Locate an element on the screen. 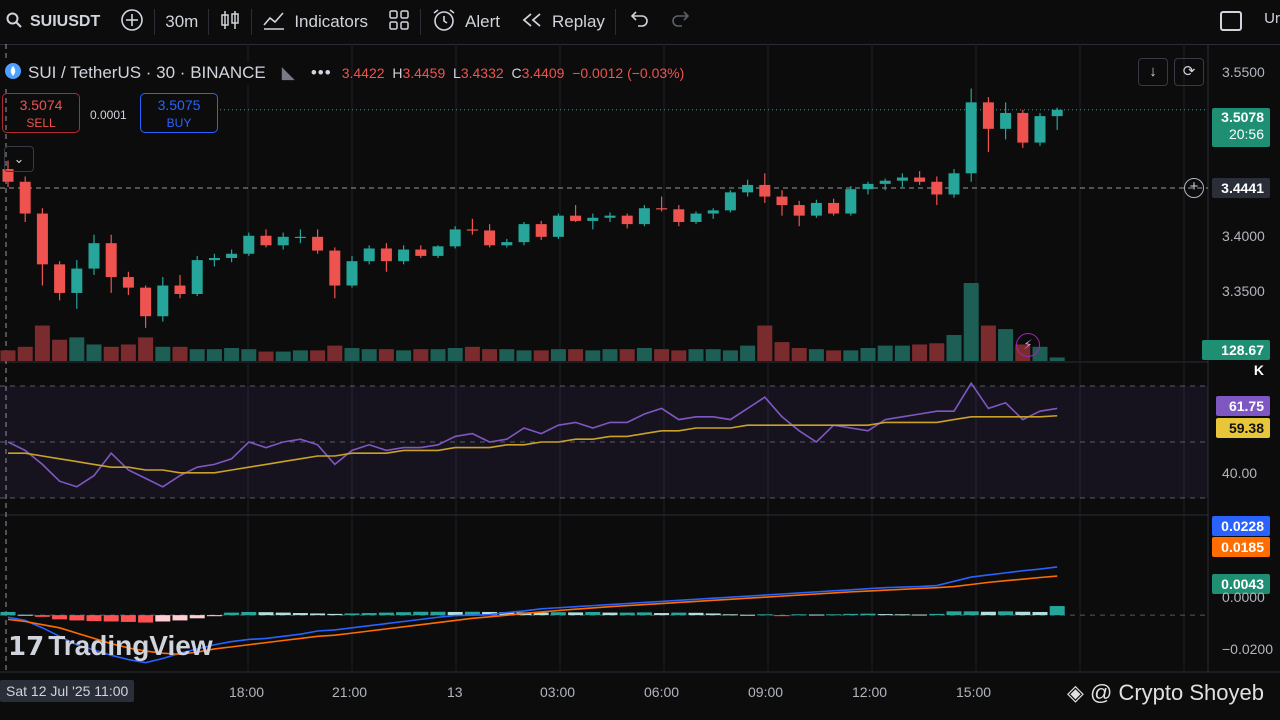 This screenshot has width=1280, height=720. user-menu-label: Ur is located at coordinates (1272, 18).